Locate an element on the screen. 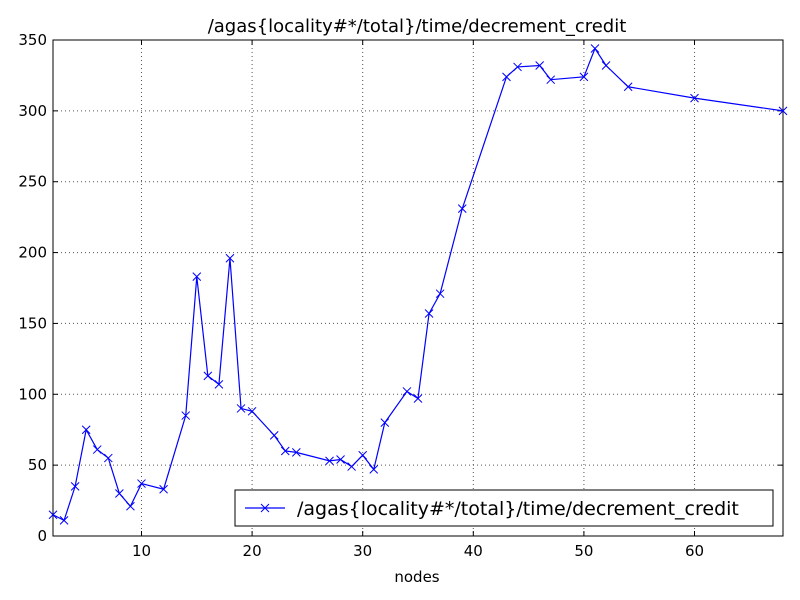  x-tick-label: 40 is located at coordinates (473, 551).